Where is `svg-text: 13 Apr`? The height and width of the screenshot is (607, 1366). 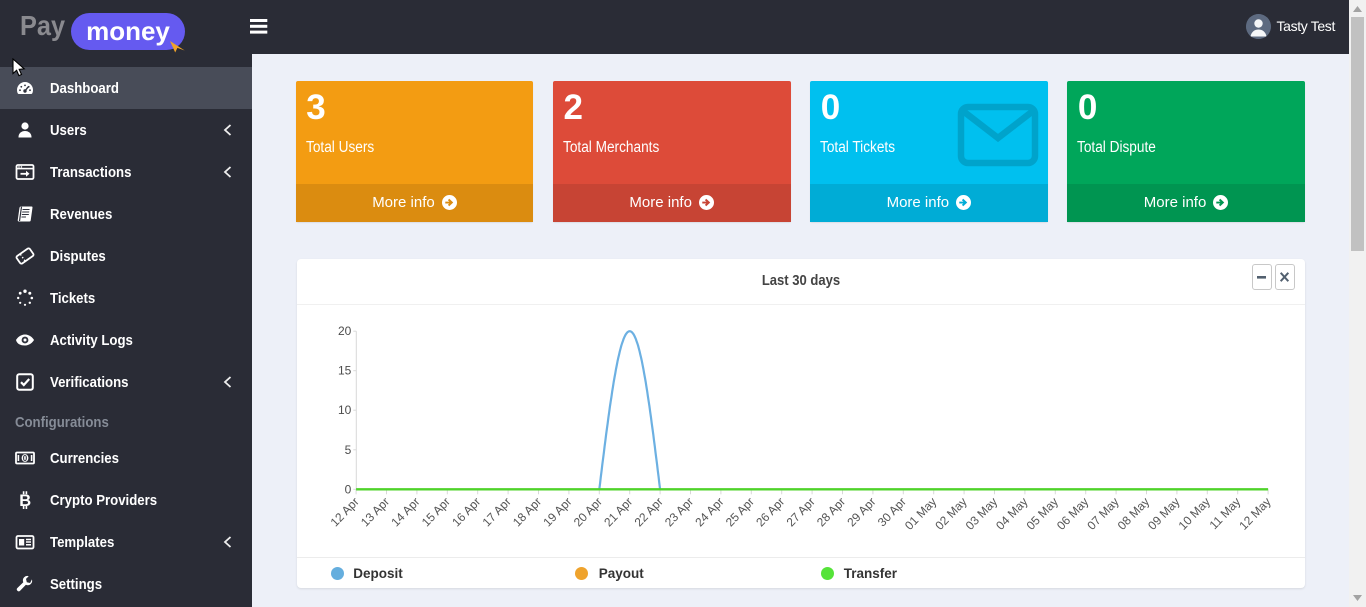 svg-text: 13 Apr is located at coordinates (375, 511).